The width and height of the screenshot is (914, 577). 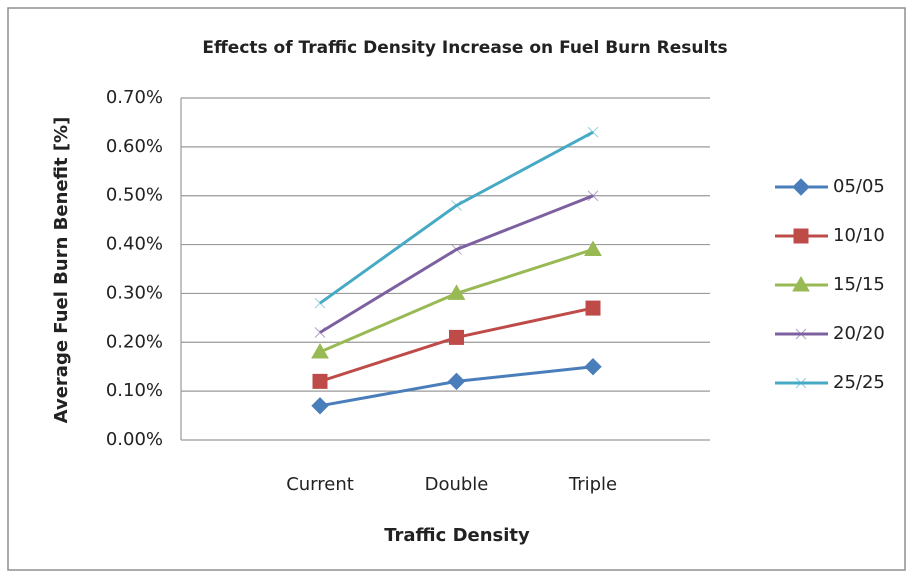 What do you see at coordinates (592, 484) in the screenshot?
I see `x-tick-label: Triple` at bounding box center [592, 484].